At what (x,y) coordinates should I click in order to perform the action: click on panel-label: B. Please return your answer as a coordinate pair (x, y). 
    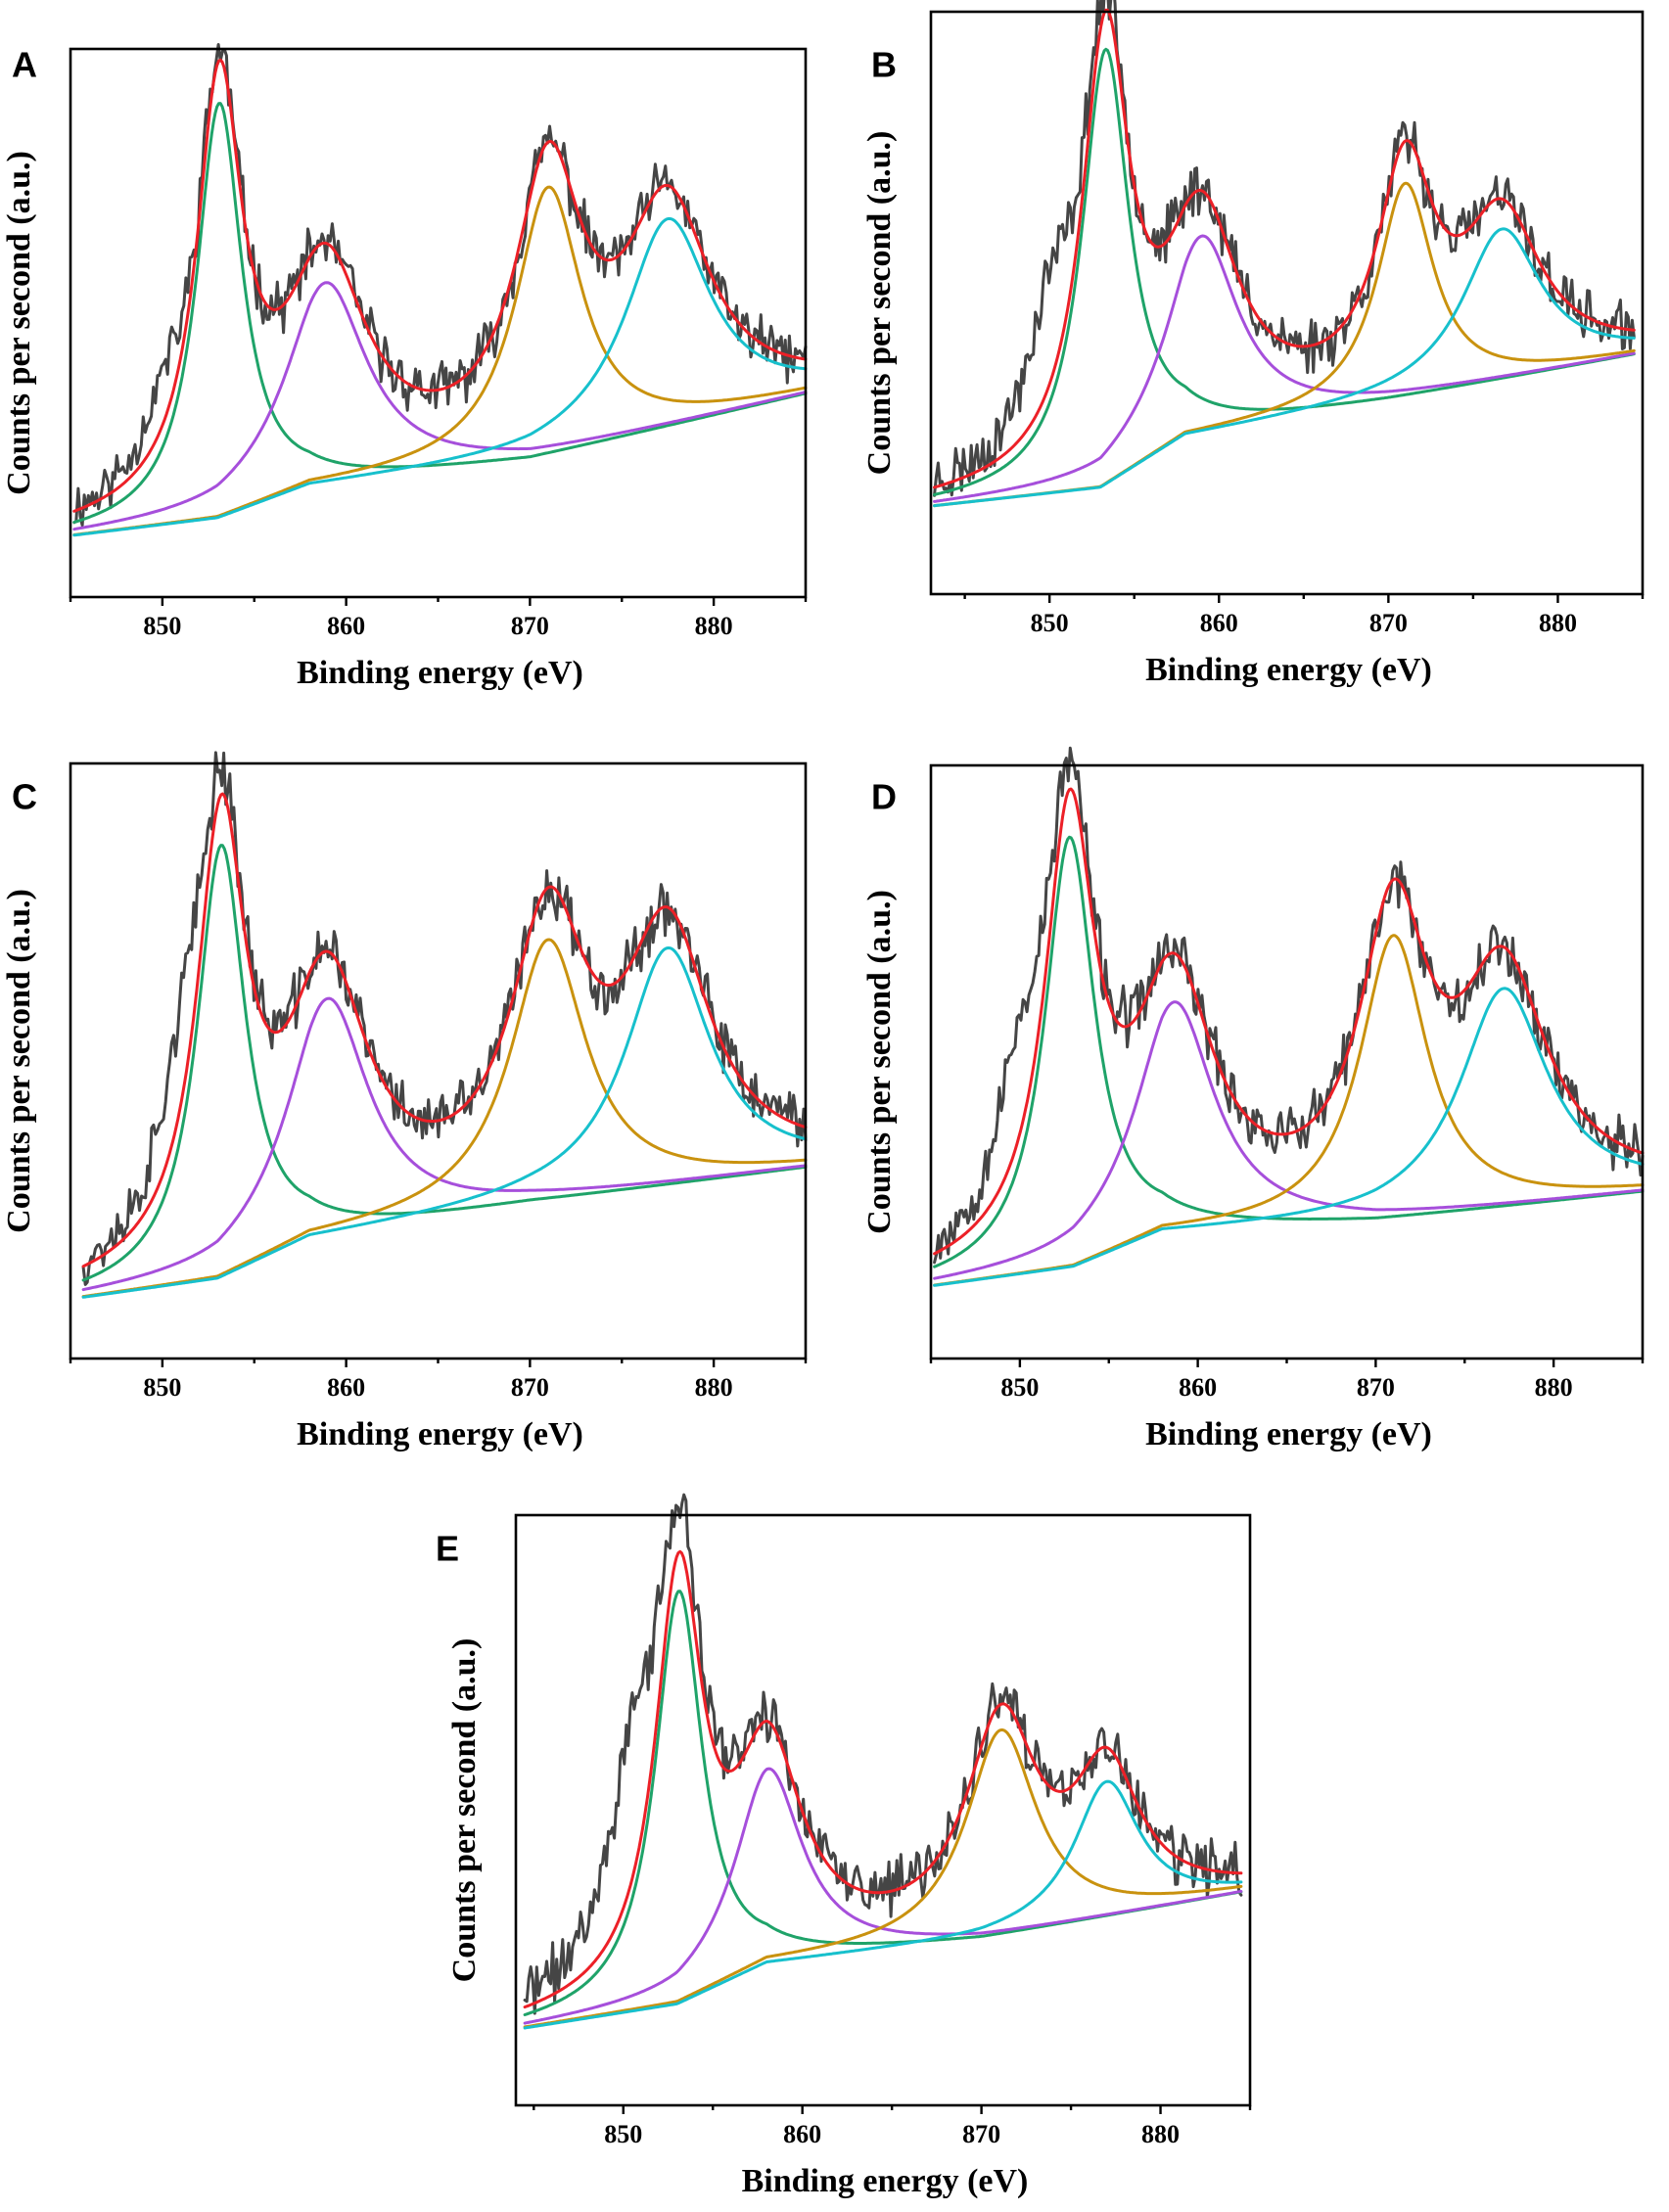
    Looking at the image, I should click on (884, 64).